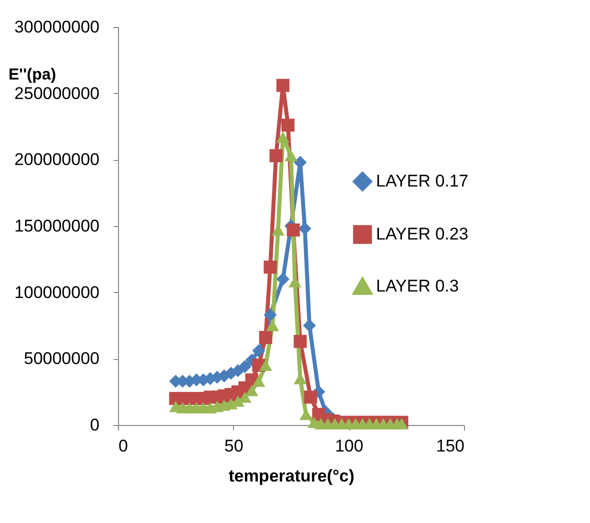 The width and height of the screenshot is (590, 523). I want to click on x-tick-label: 150, so click(450, 446).